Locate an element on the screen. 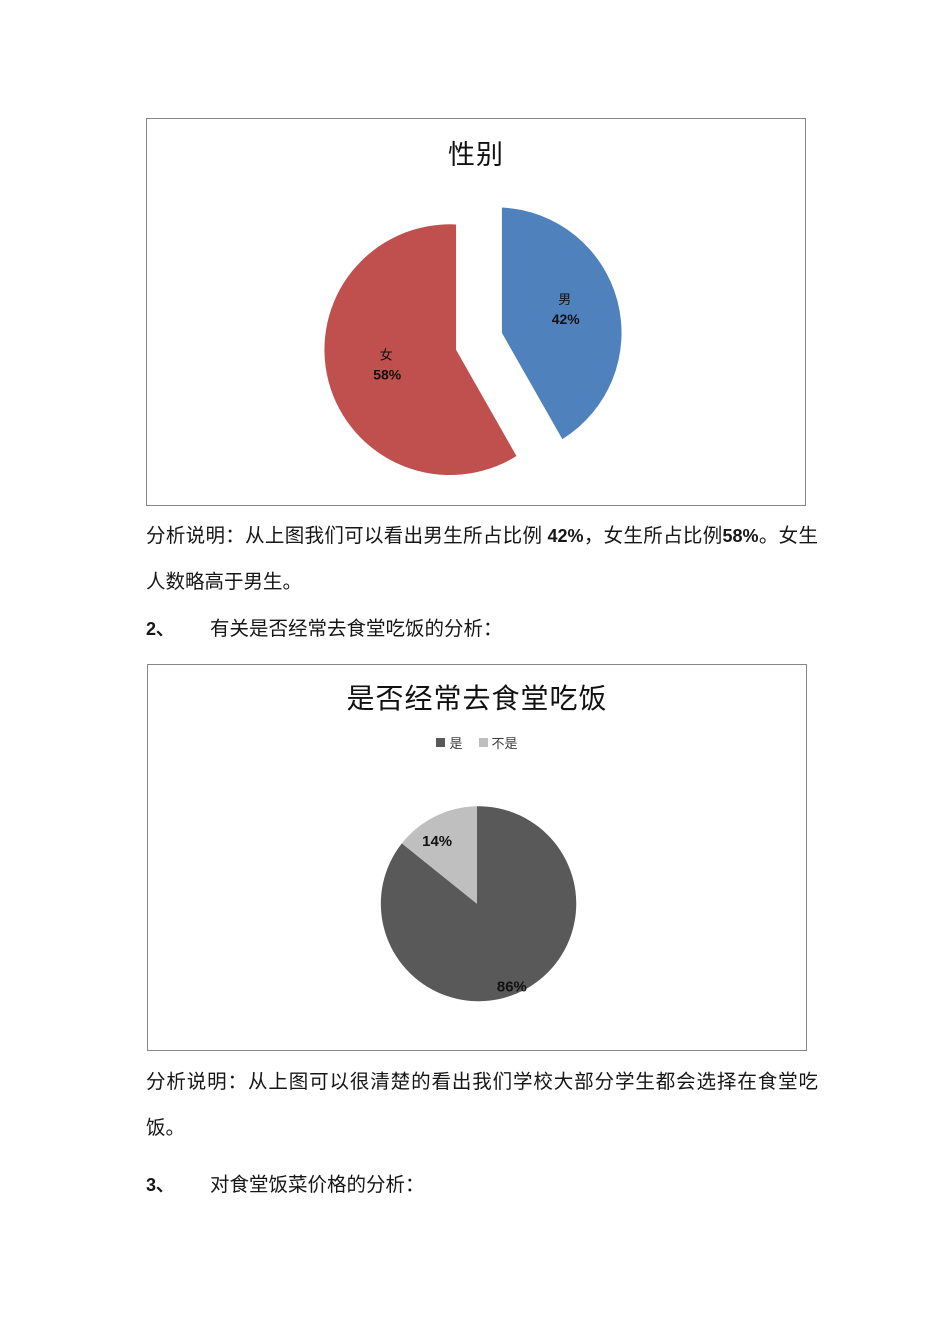 The image size is (950, 1344). chart-canteen-pie-svg: 14% 86% is located at coordinates (478, 904).